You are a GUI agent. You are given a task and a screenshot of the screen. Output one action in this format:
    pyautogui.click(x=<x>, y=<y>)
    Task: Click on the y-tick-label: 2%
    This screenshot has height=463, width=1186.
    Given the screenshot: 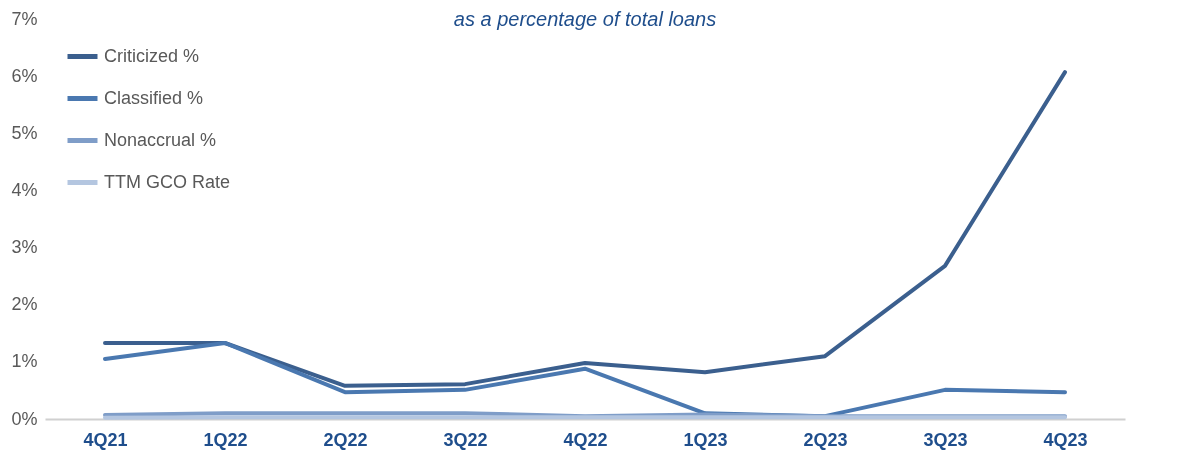 What is the action you would take?
    pyautogui.click(x=24, y=304)
    